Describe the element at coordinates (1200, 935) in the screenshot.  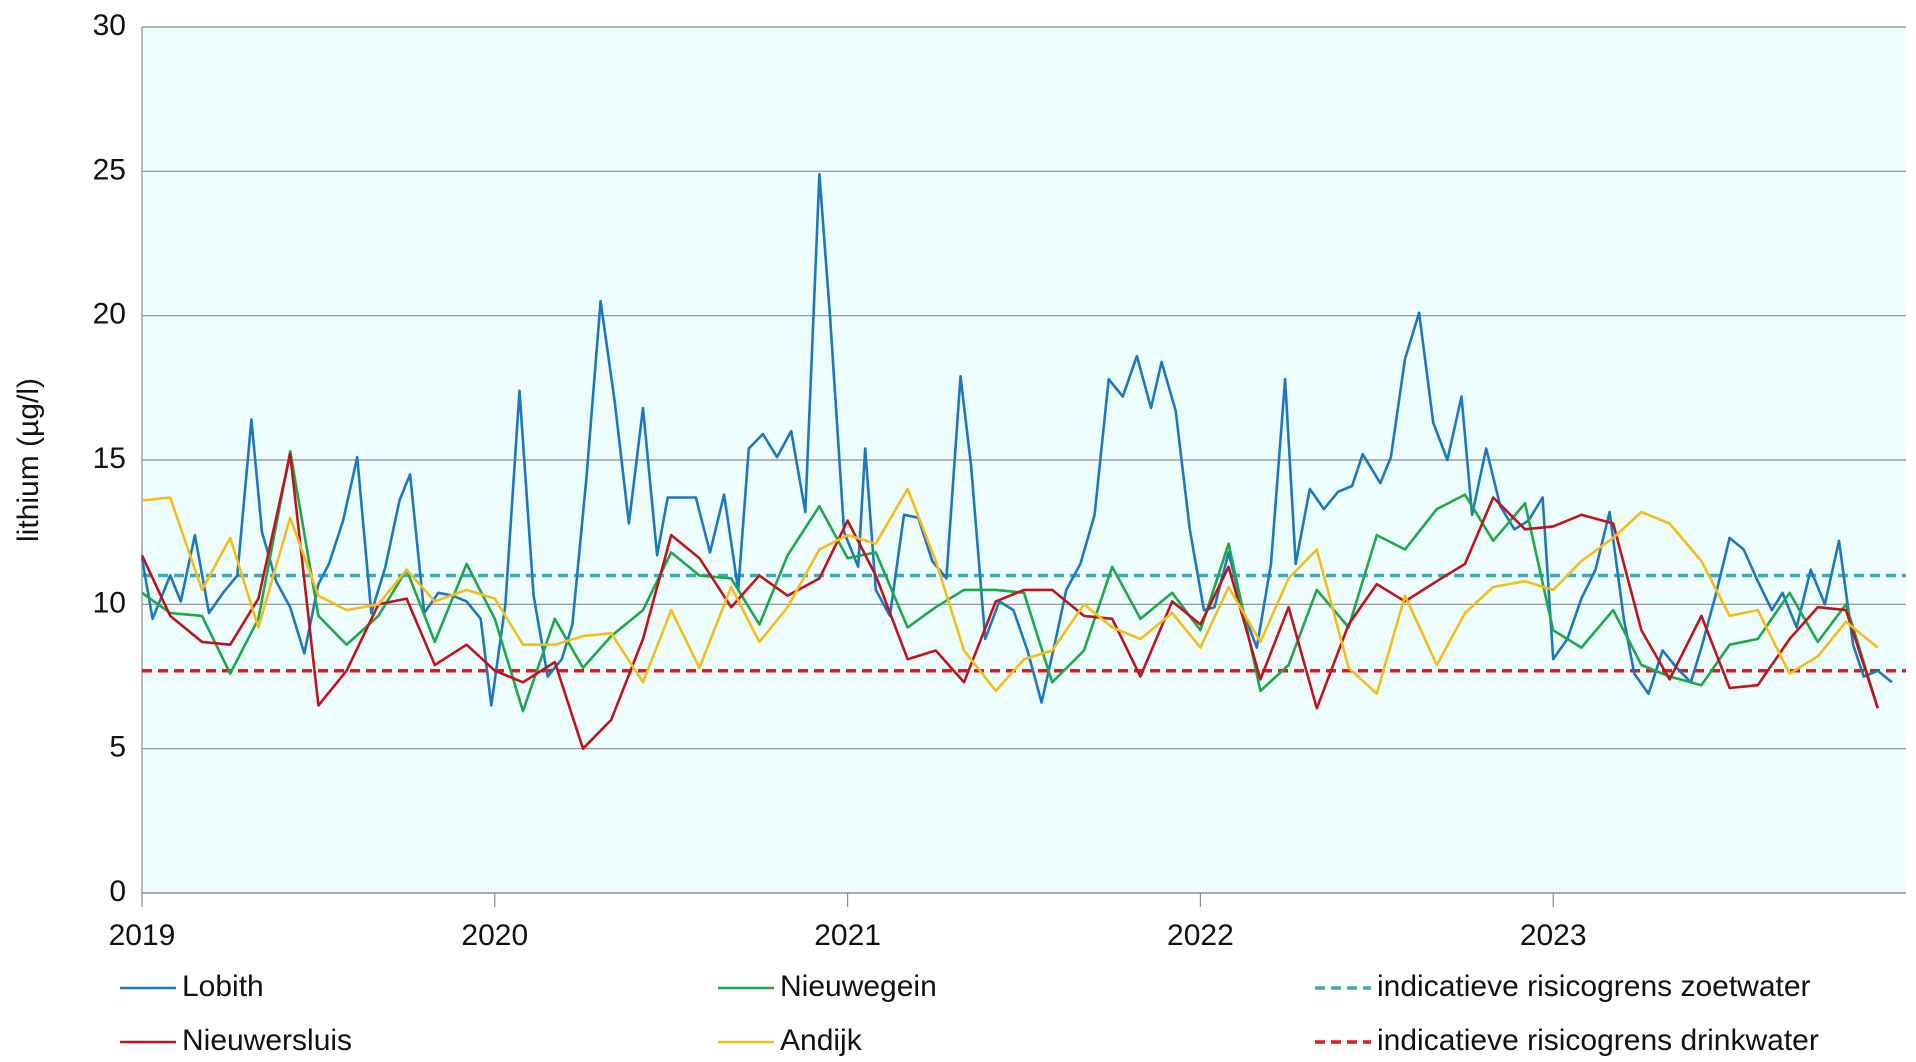
I see `x-tick-label: 2022` at that location.